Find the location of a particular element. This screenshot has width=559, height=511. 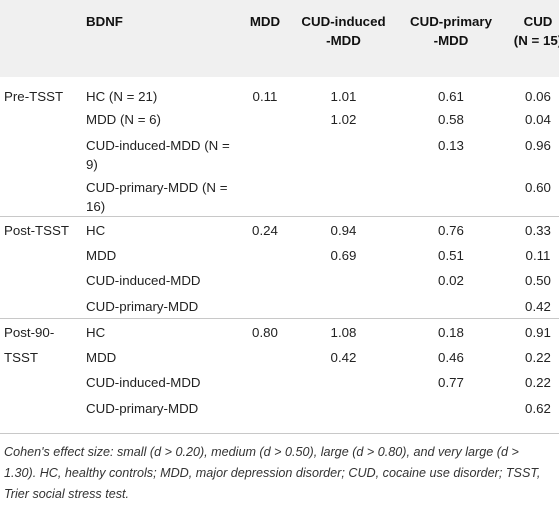

header-cud: CUD (N = 15) is located at coordinates (535, 38).